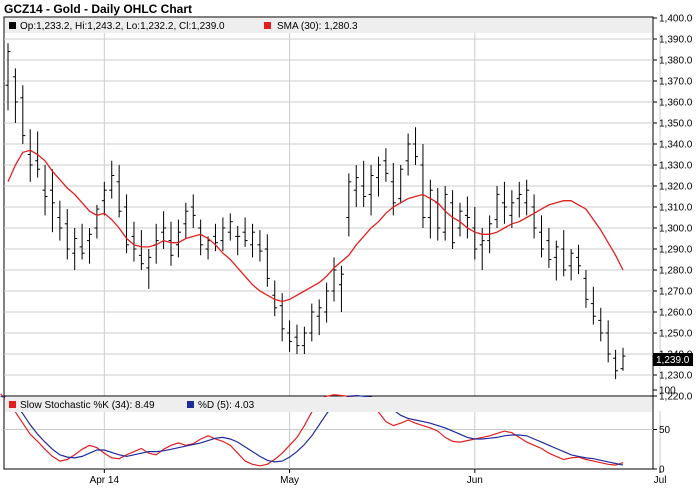 This screenshot has height=491, width=696. Describe the element at coordinates (676, 145) in the screenshot. I see `price-y-tick-label: 1,340.0` at that location.